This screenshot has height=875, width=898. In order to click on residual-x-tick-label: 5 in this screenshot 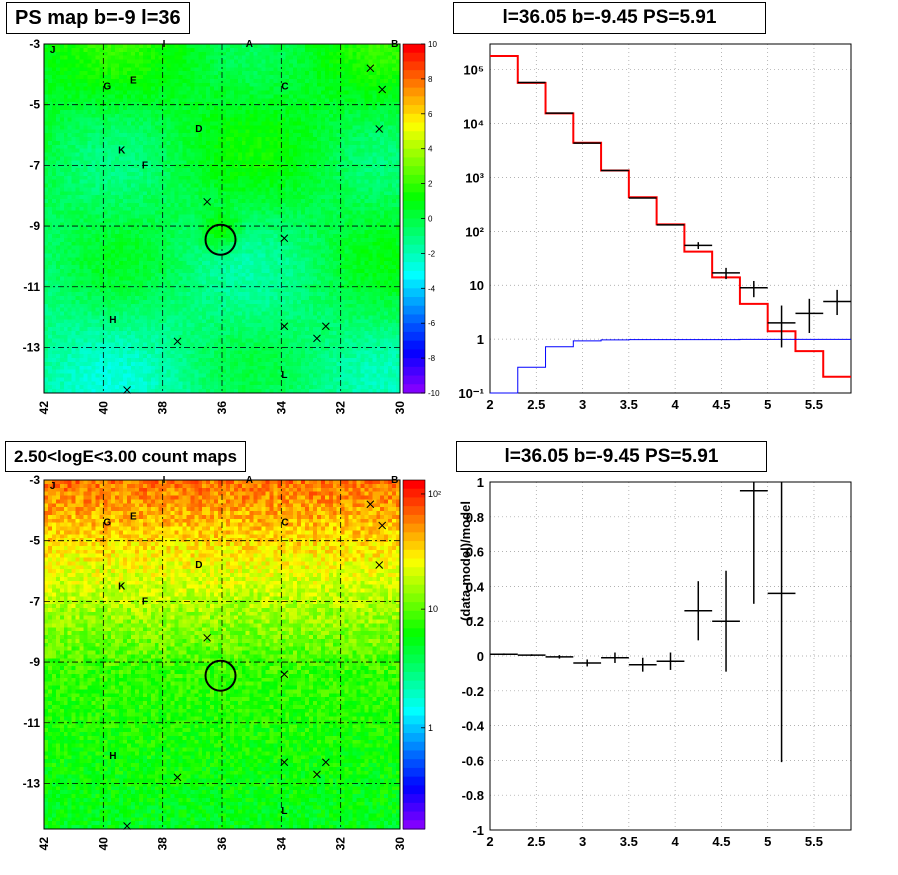, I will do `click(767, 841)`.